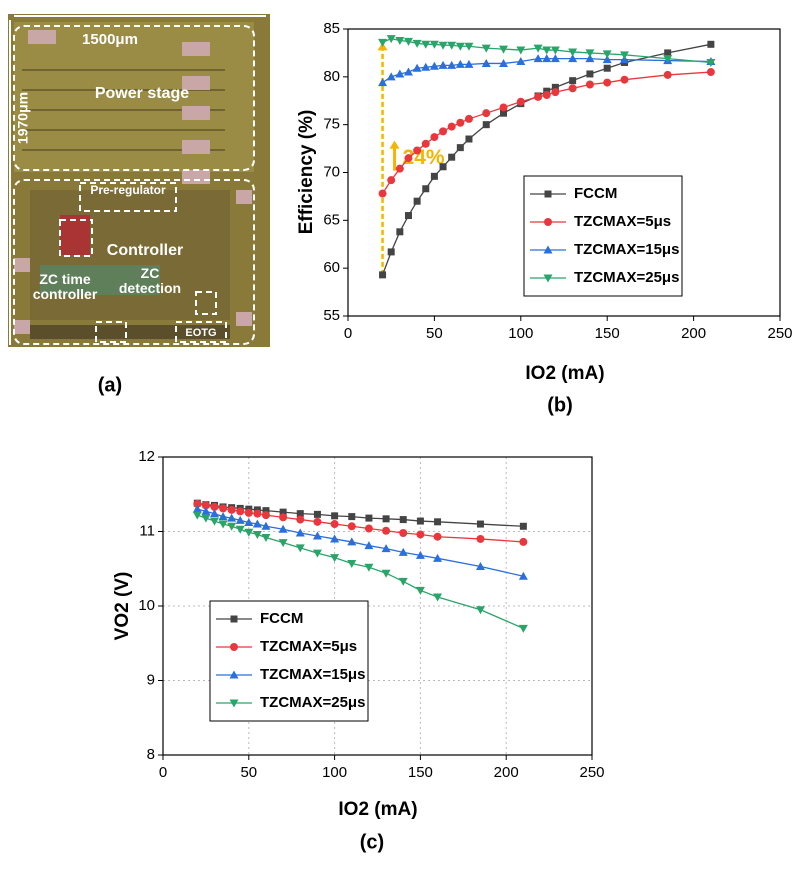 This screenshot has height=876, width=800. I want to click on y-tick-label: 12, so click(146, 456).